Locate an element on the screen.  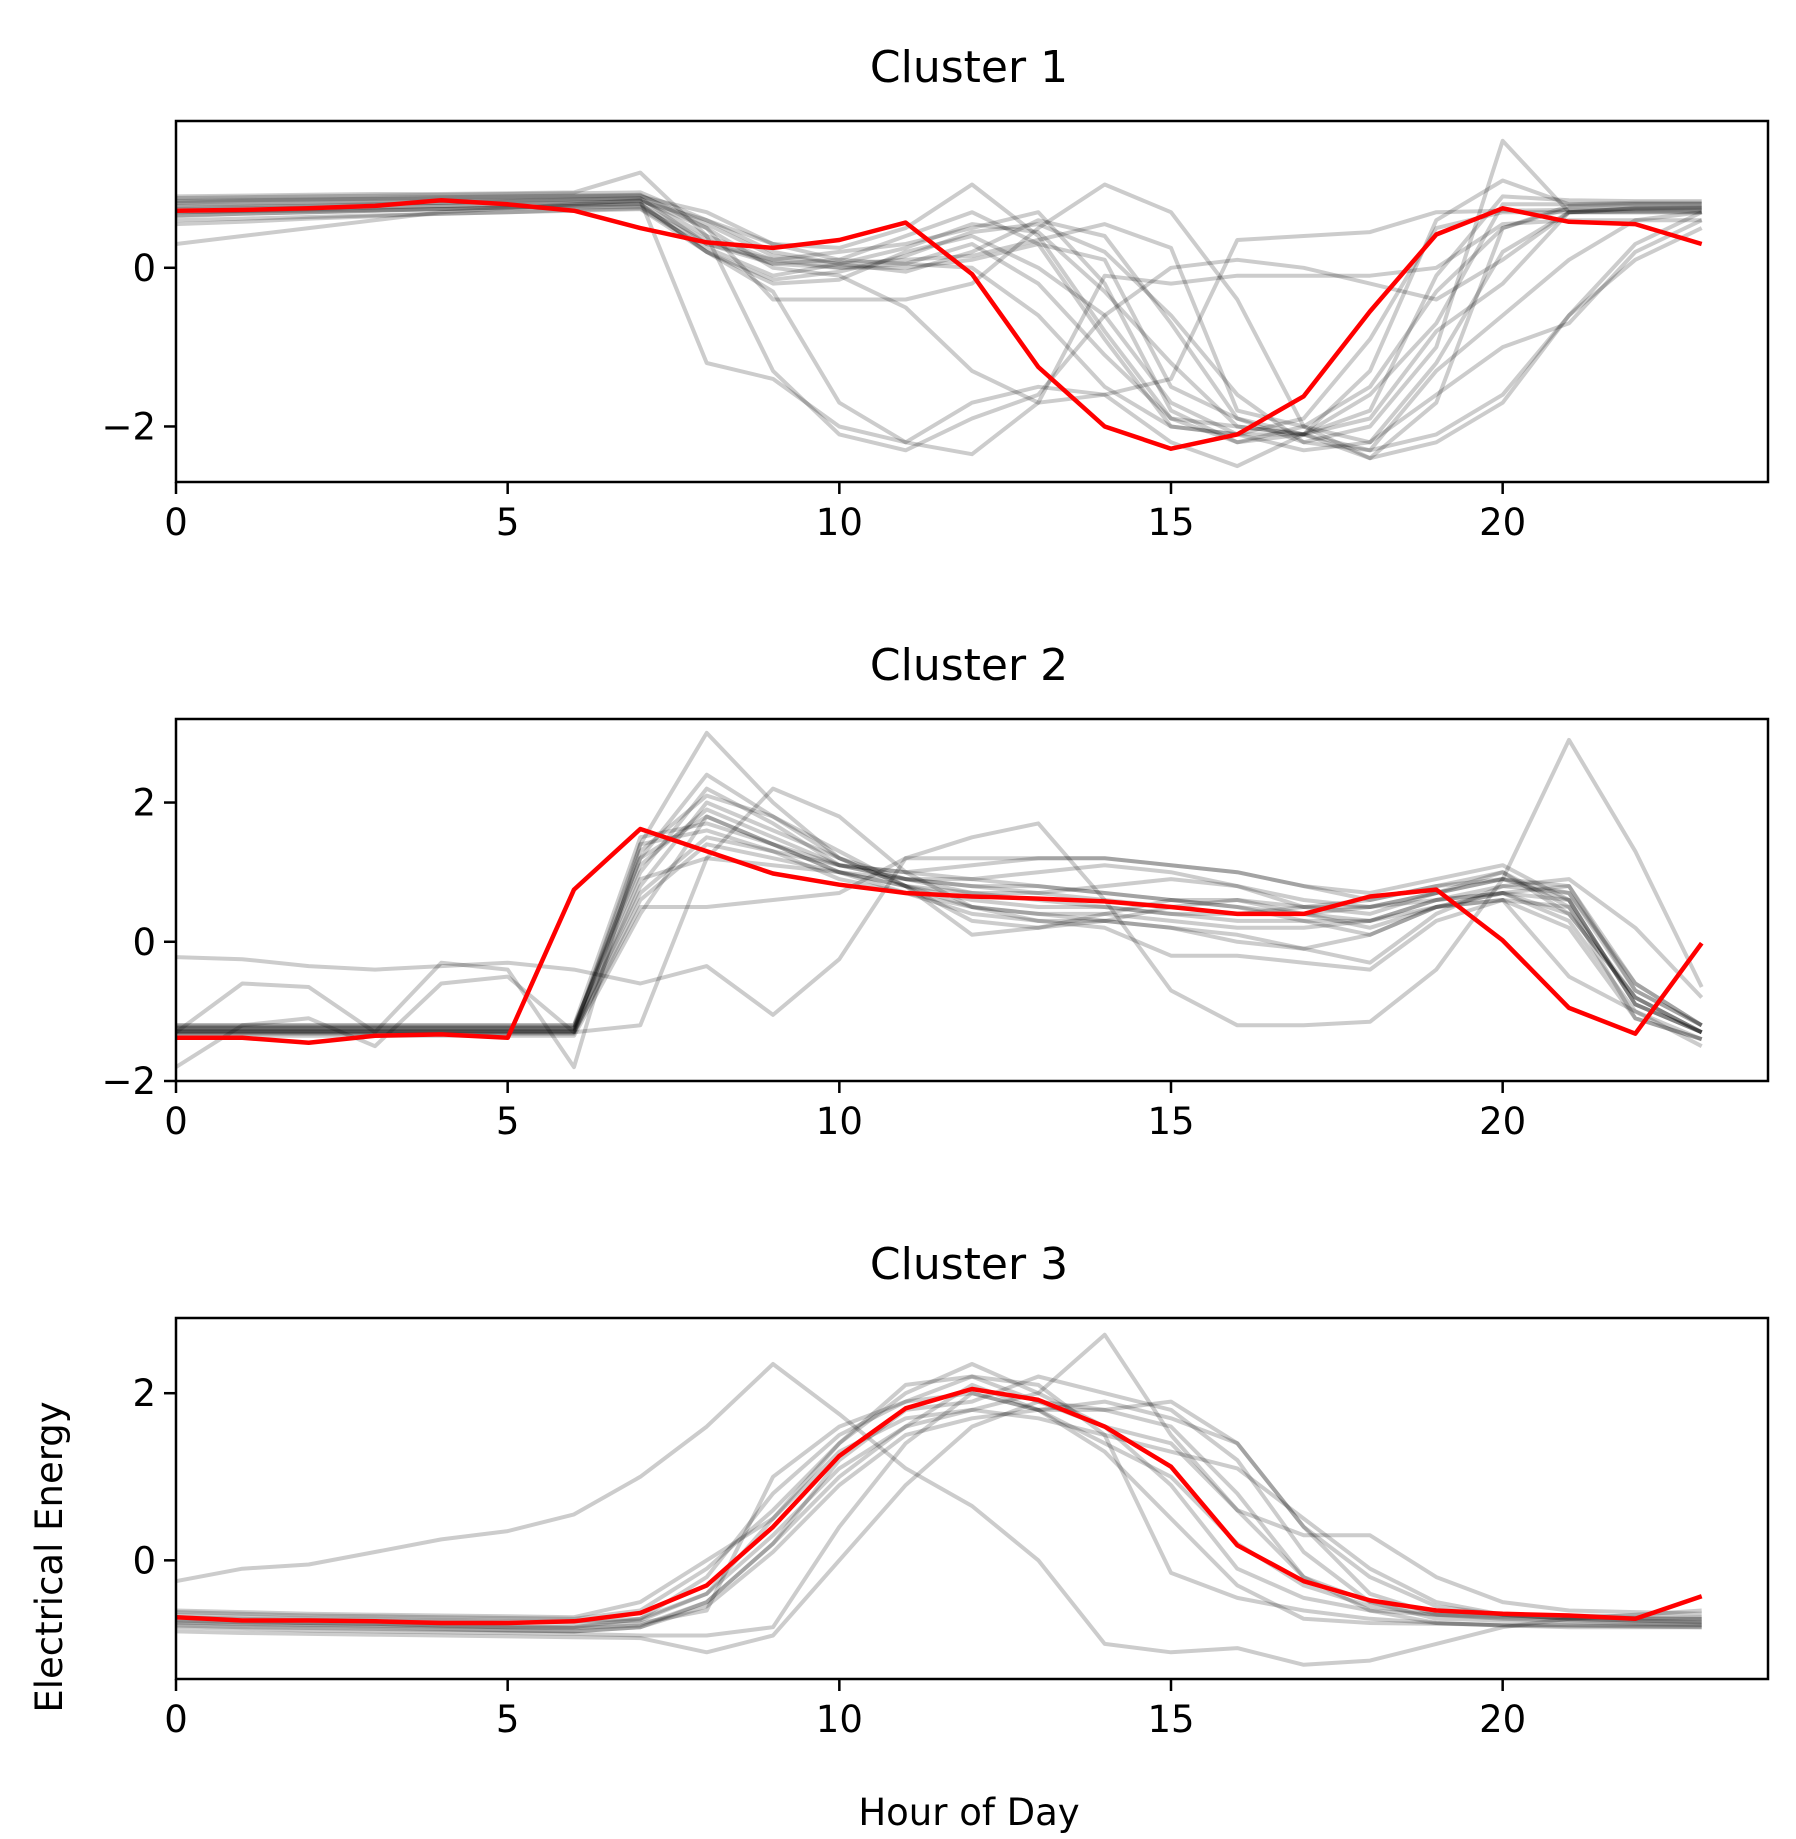
x-axis-label: Hour of Day is located at coordinates (968, 1812).